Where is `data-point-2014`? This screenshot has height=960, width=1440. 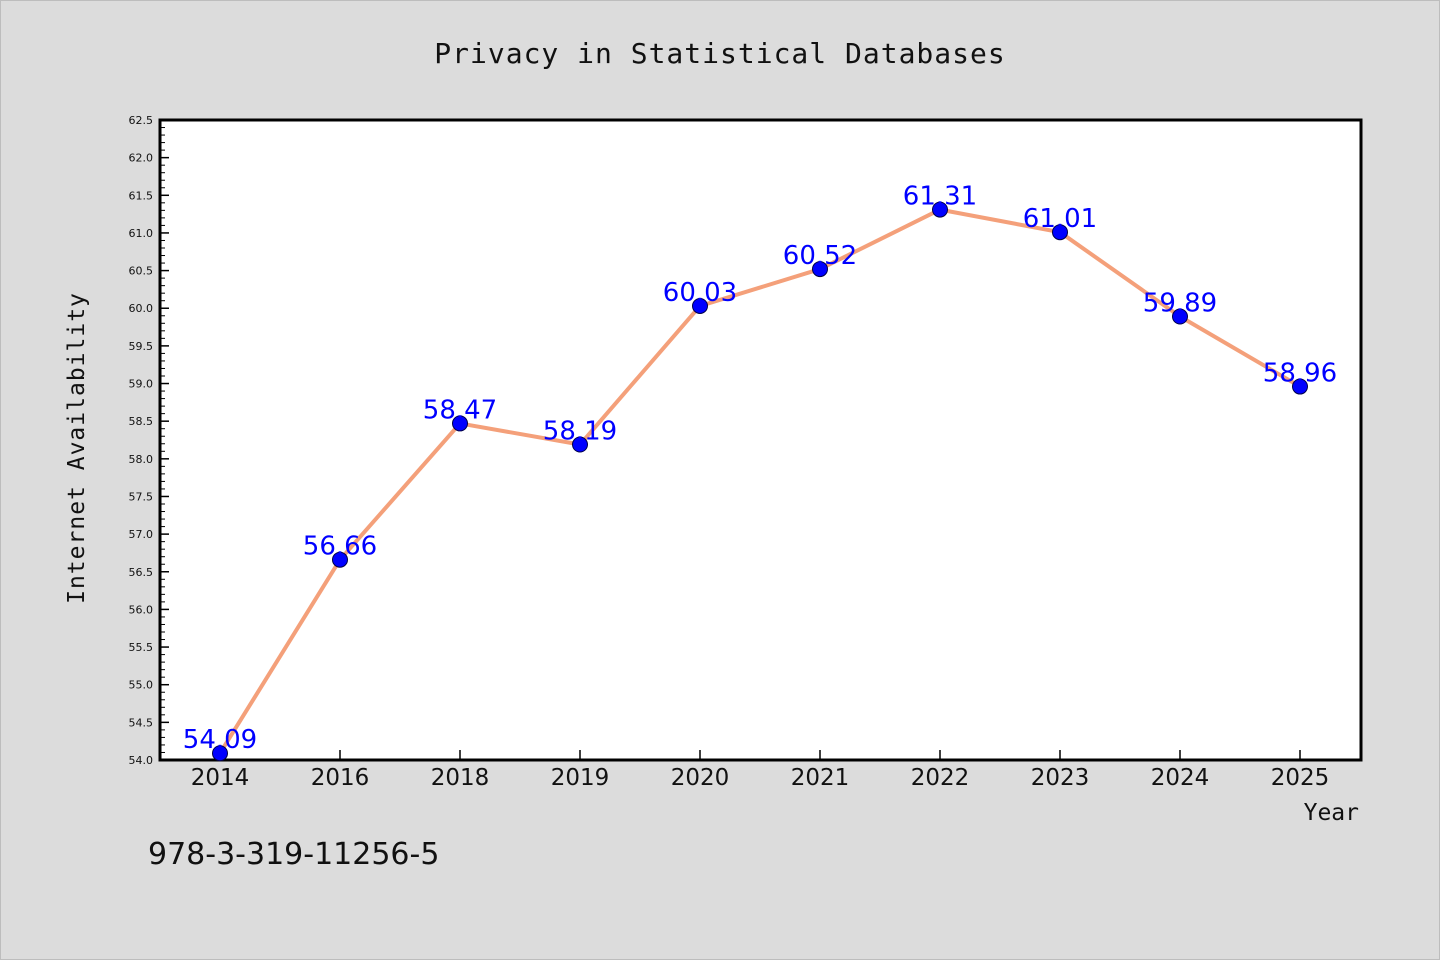 data-point-2014 is located at coordinates (220, 753).